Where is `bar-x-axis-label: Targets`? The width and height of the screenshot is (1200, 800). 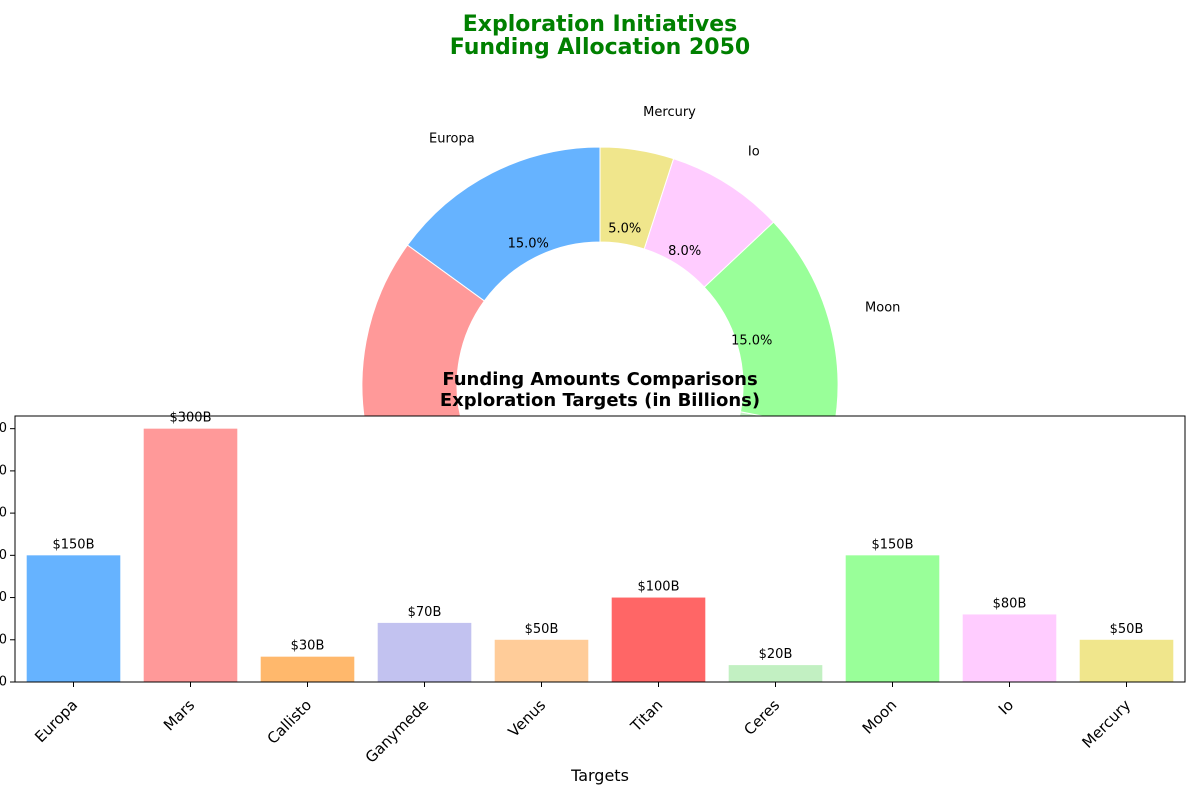 bar-x-axis-label: Targets is located at coordinates (599, 775).